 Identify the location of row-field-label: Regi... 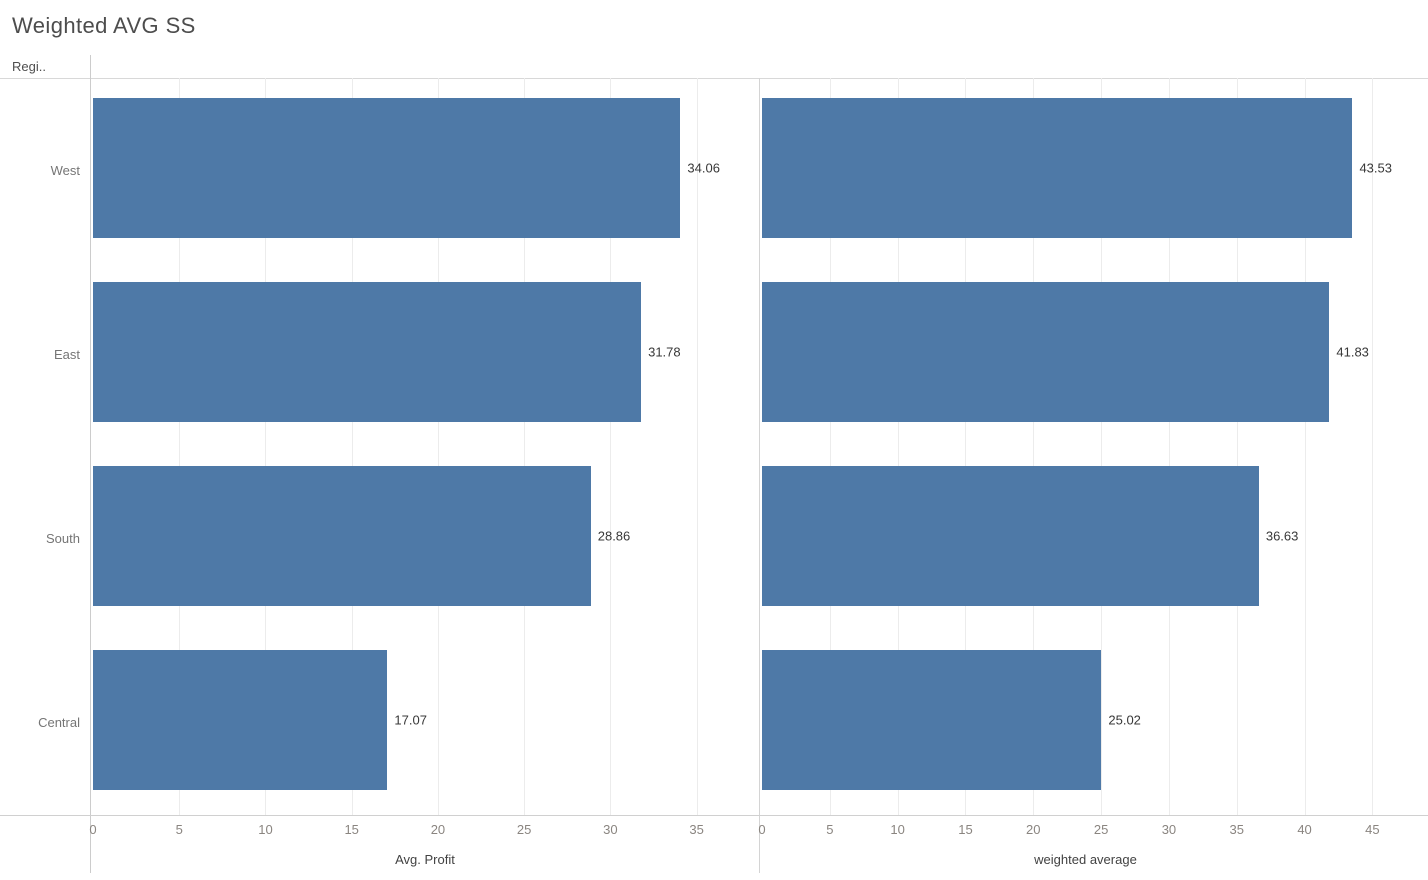
(29, 66).